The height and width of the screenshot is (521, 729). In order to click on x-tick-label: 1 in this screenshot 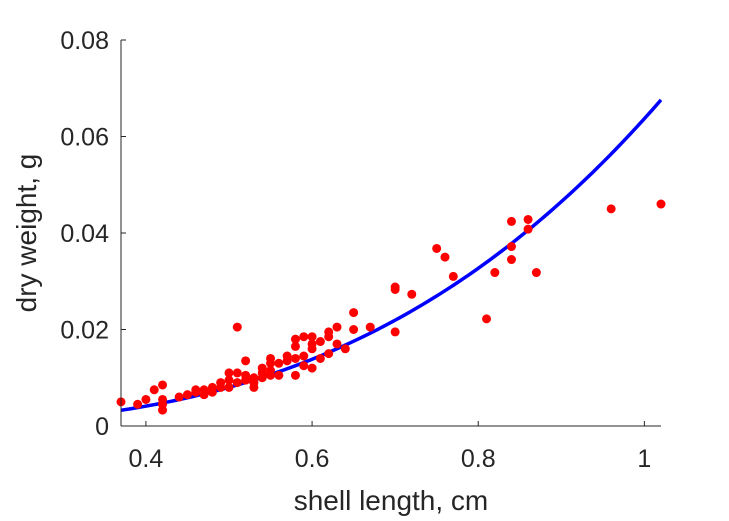, I will do `click(644, 459)`.